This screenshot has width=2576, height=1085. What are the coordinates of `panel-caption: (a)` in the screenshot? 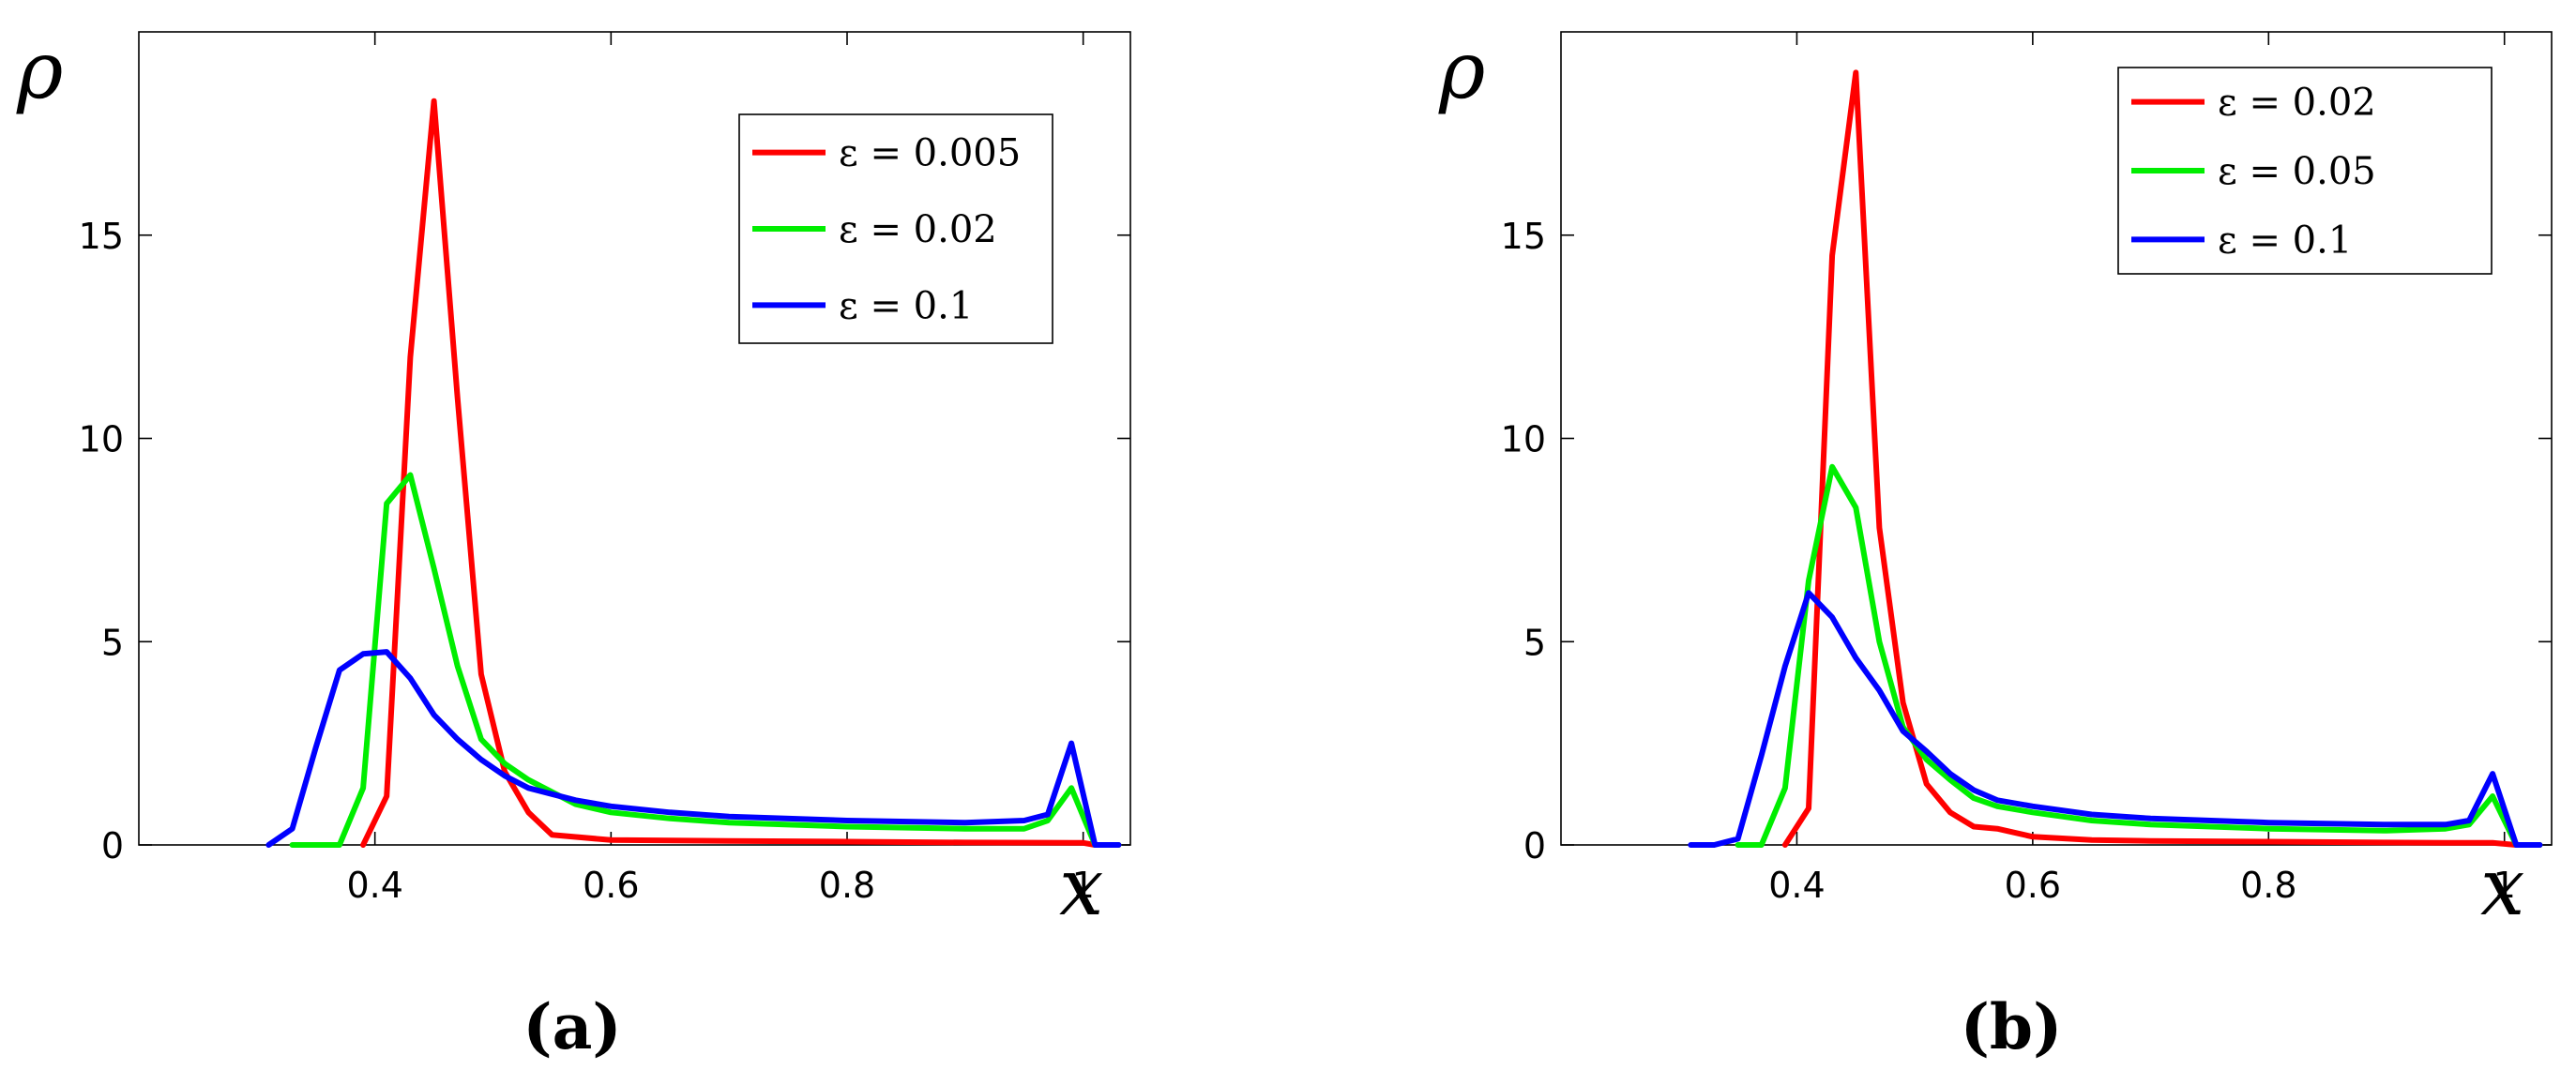 It's located at (572, 1026).